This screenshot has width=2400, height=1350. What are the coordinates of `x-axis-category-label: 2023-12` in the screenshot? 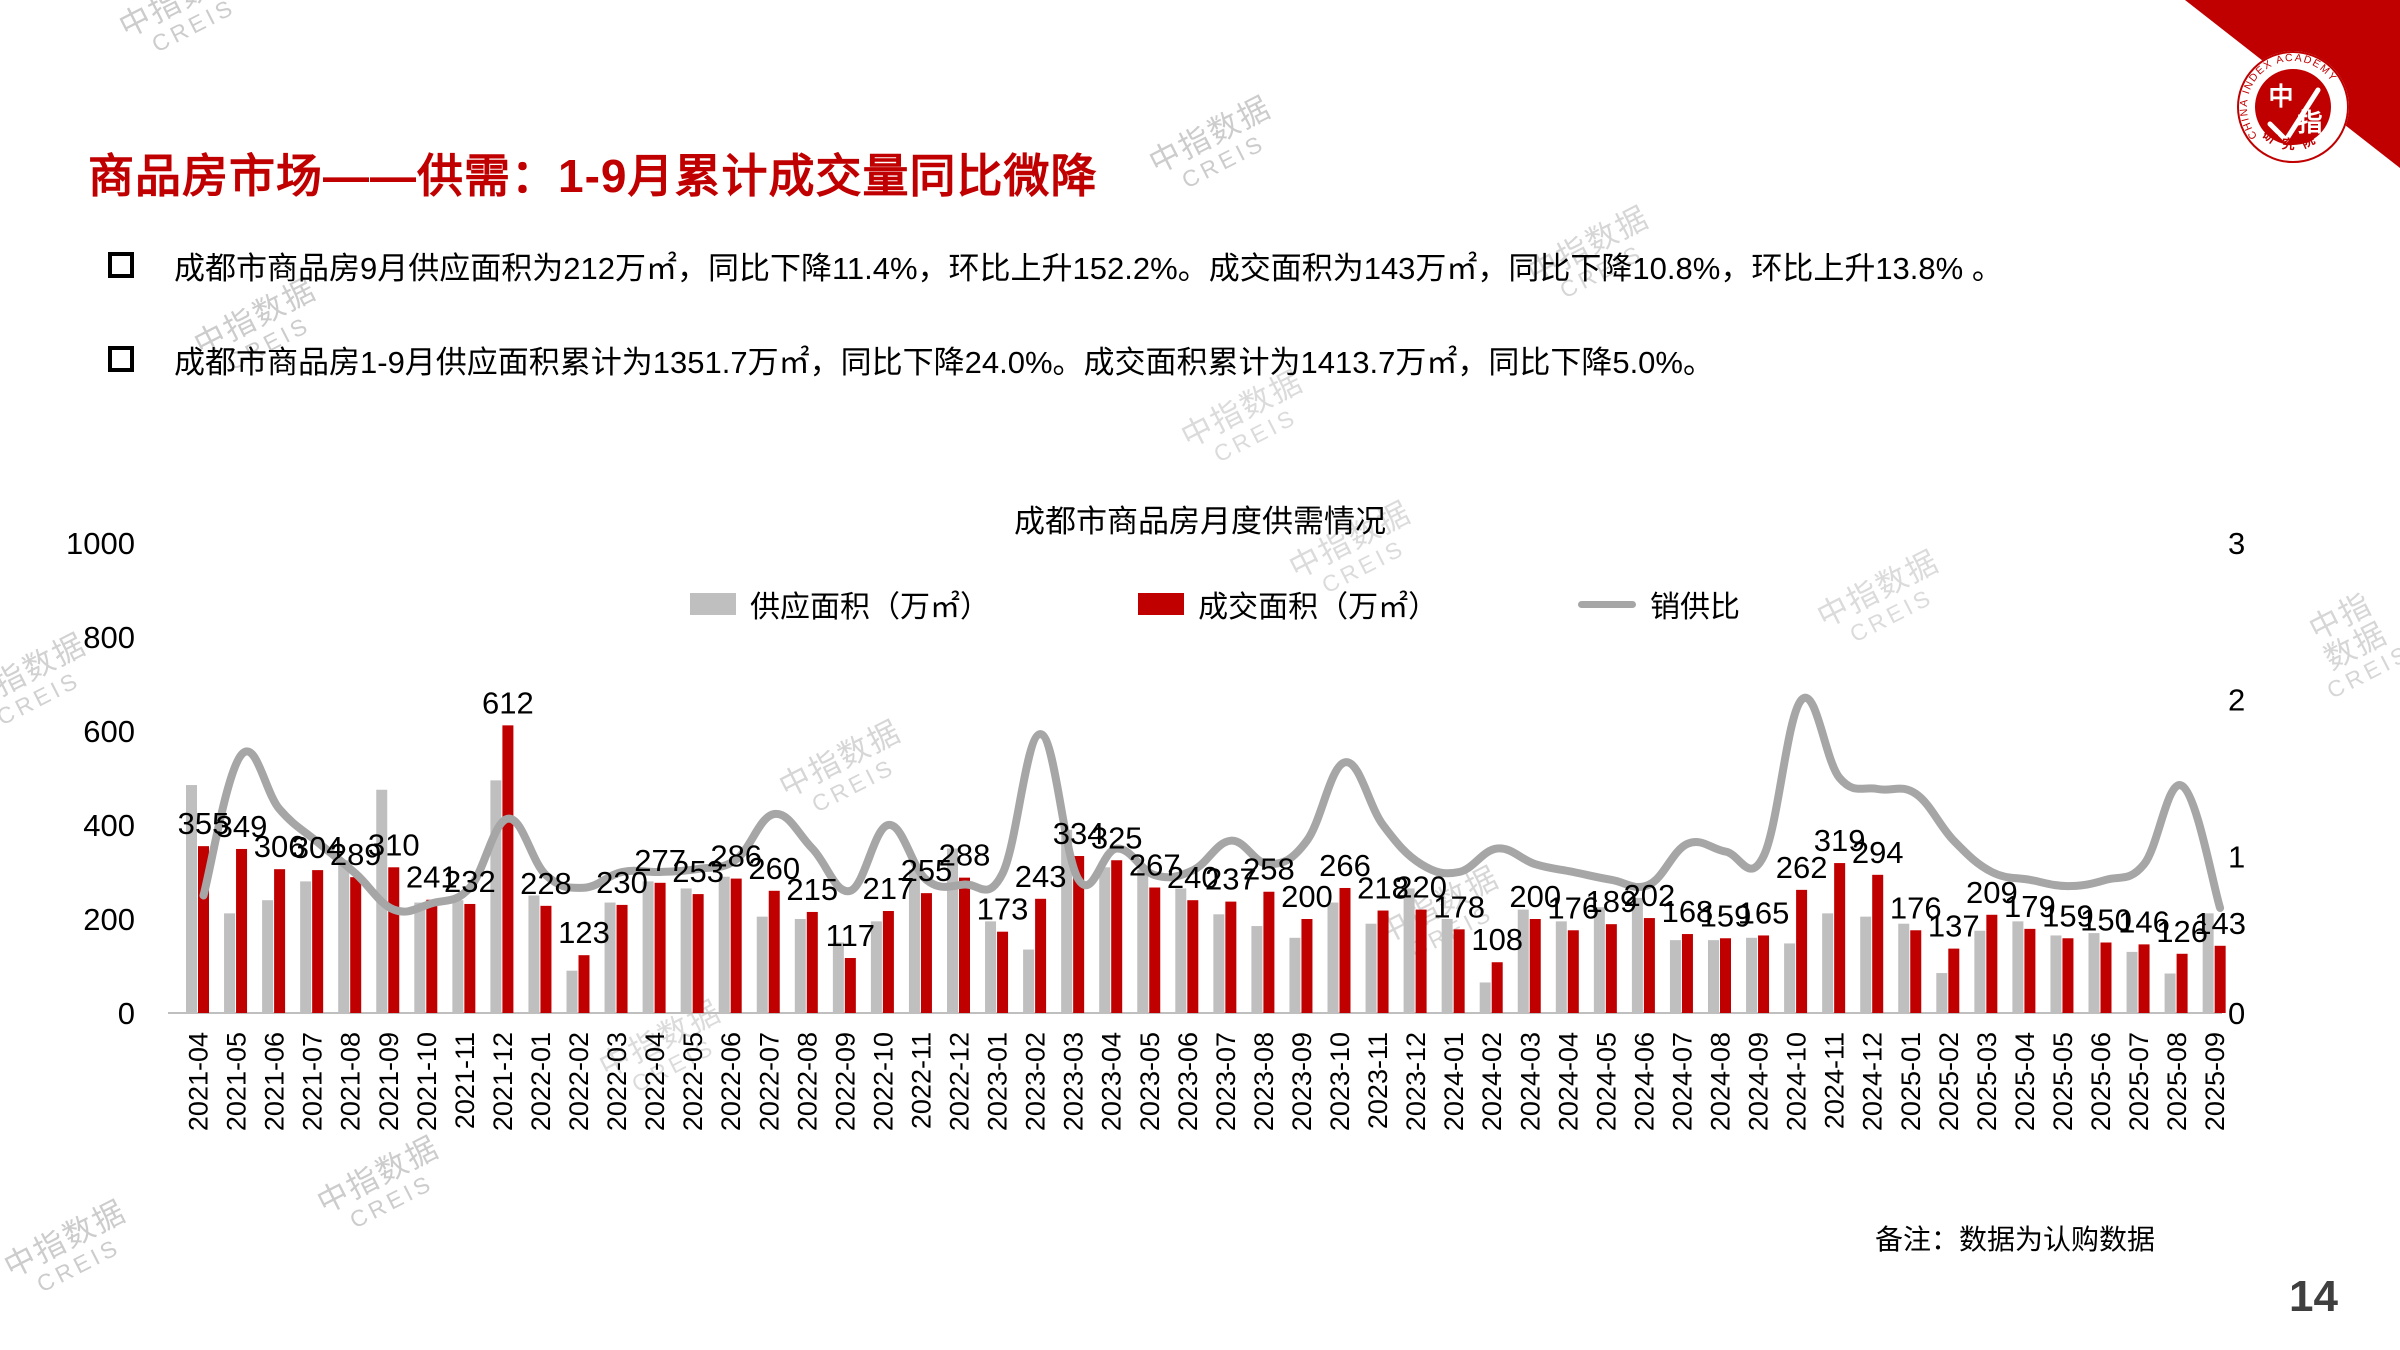 It's located at (1416, 1081).